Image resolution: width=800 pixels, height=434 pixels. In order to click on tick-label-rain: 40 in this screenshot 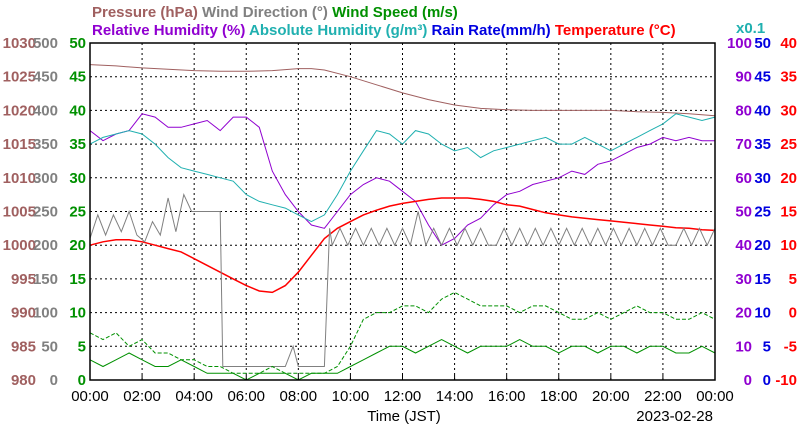, I will do `click(762, 110)`.